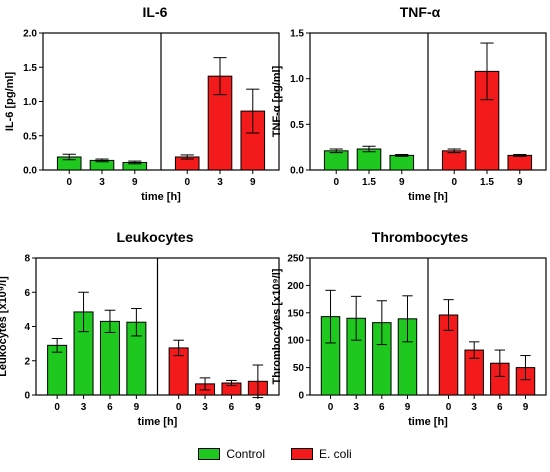 The width and height of the screenshot is (550, 472). I want to click on chart-title: Thrombocytes, so click(420, 237).